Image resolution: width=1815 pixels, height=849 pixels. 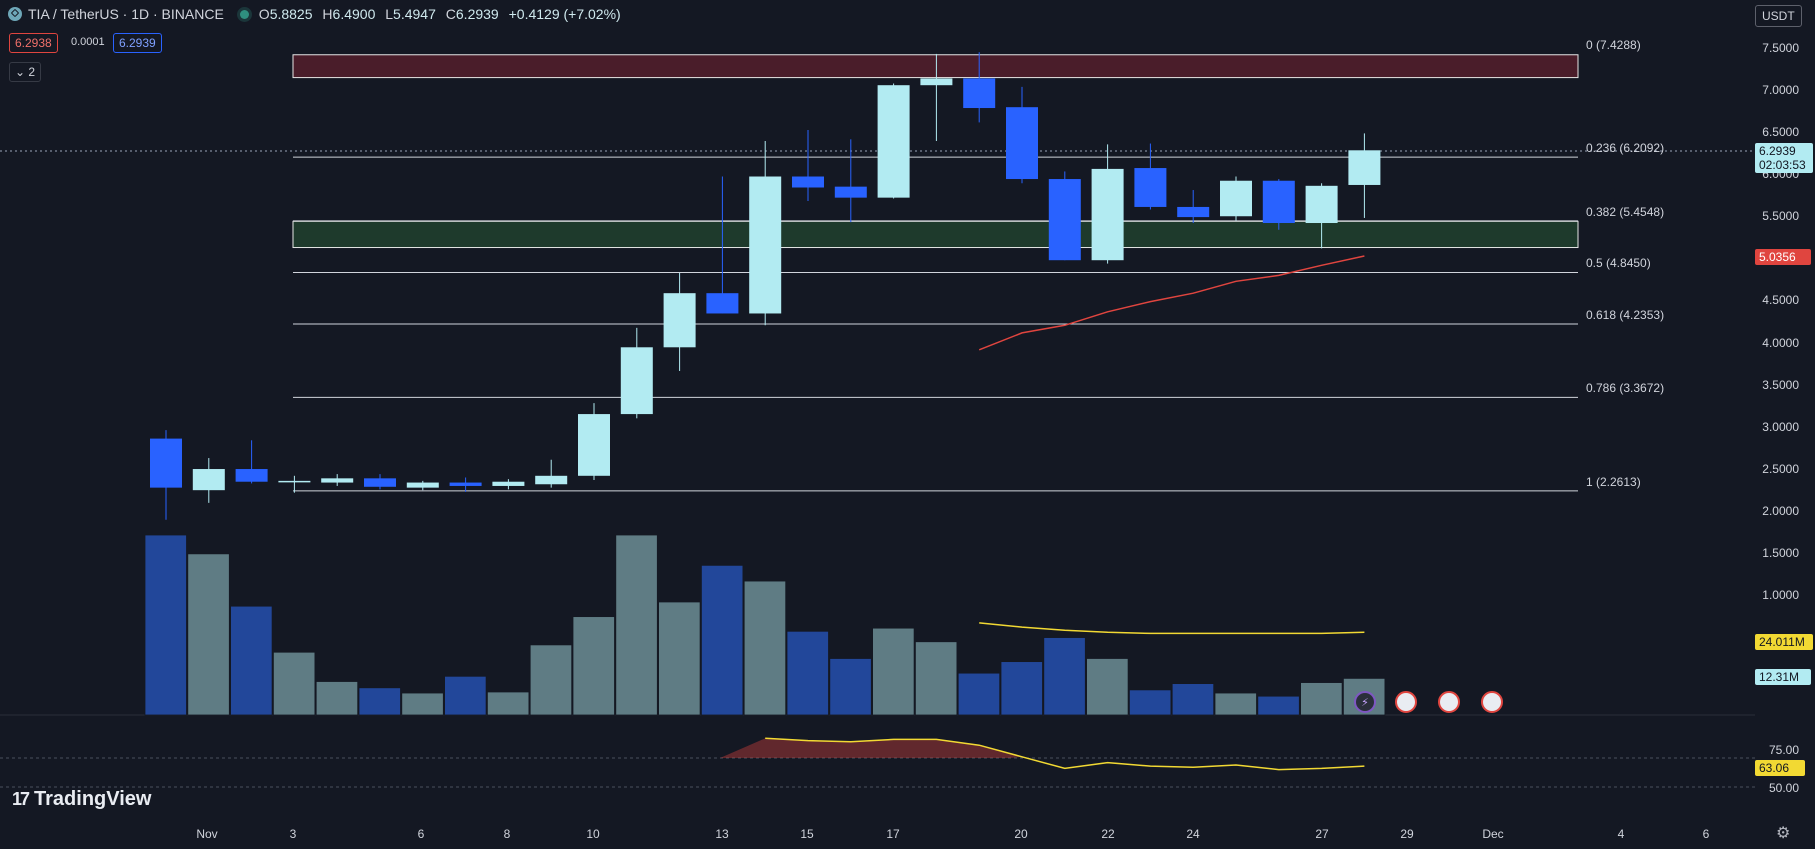 I want to click on price-scale-label: 1.0000, so click(x=1780, y=595).